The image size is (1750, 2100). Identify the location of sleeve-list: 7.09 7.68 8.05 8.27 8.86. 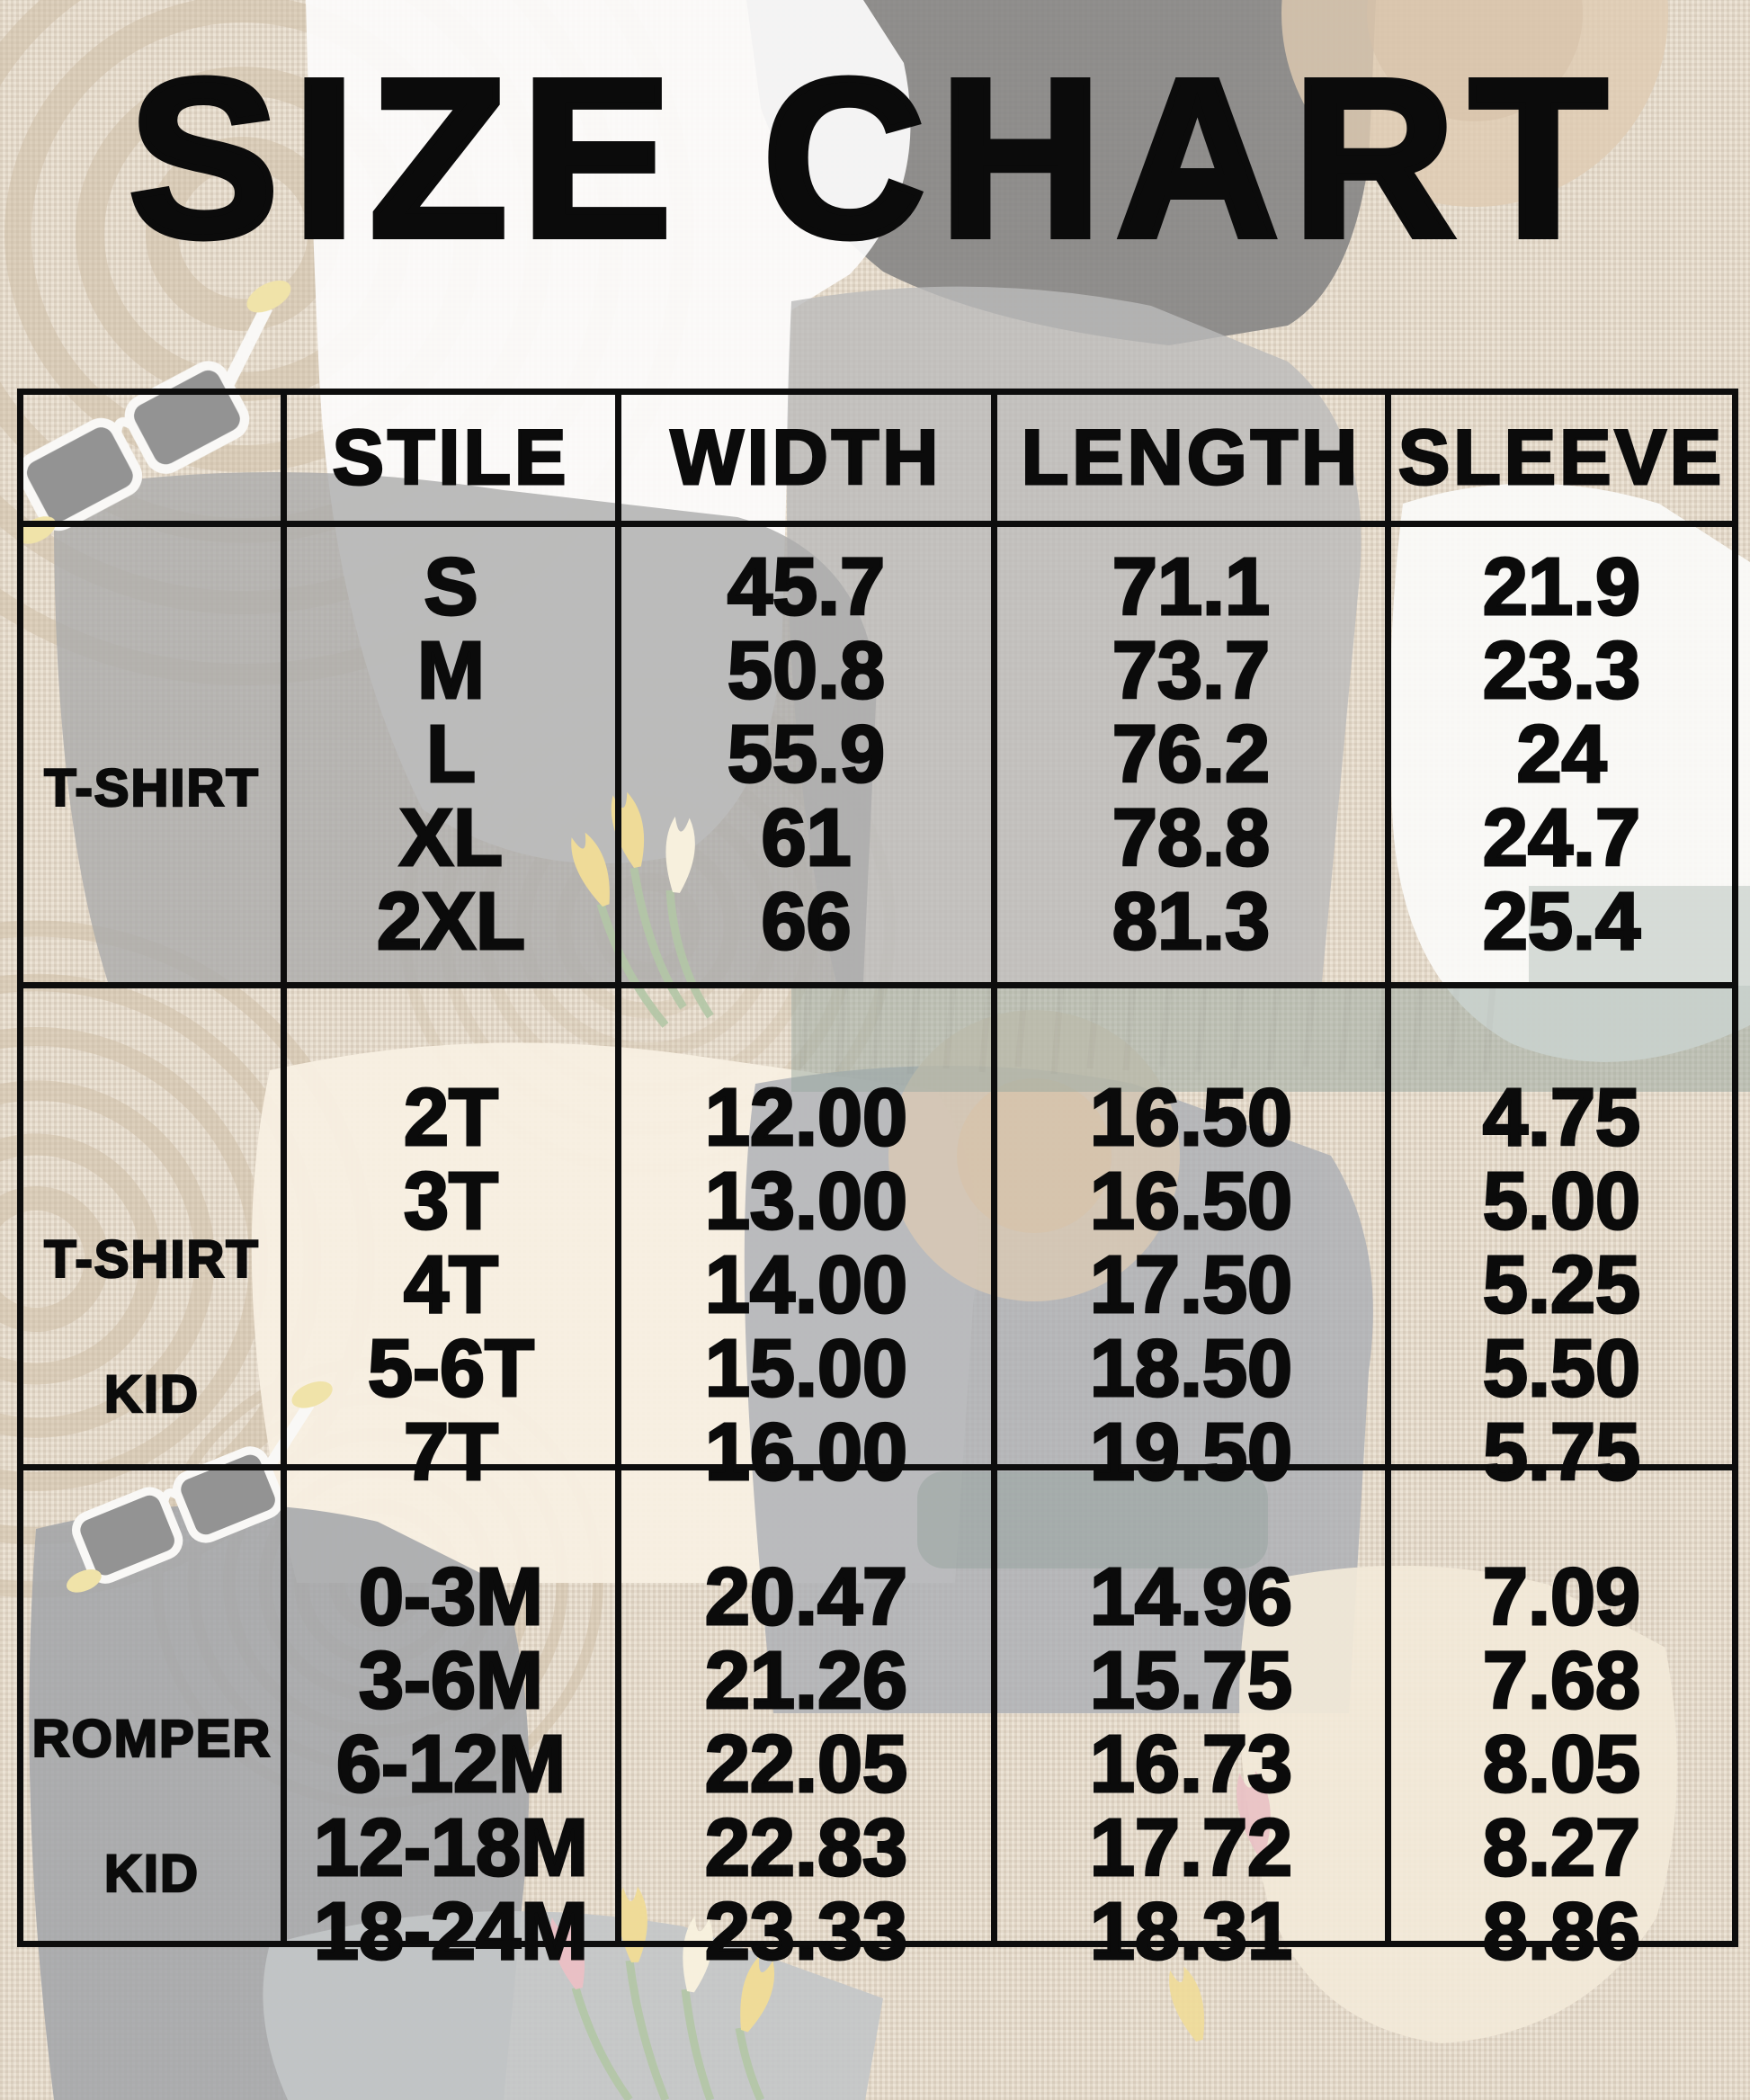
(1561, 1766).